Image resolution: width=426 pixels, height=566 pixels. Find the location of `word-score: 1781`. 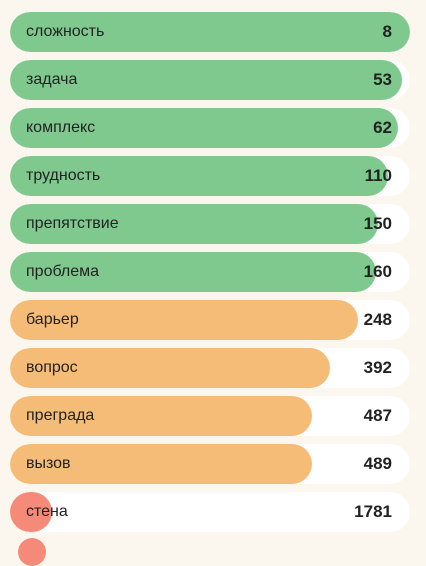

word-score: 1781 is located at coordinates (373, 511).